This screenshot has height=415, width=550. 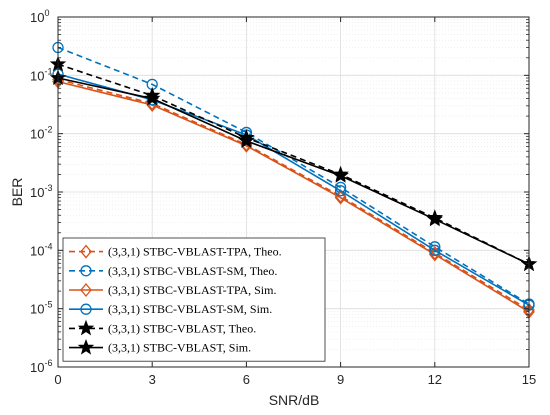 I want to click on legend-label: (3,3,1) STBC-VBLAST, Sim., so click(x=179, y=348).